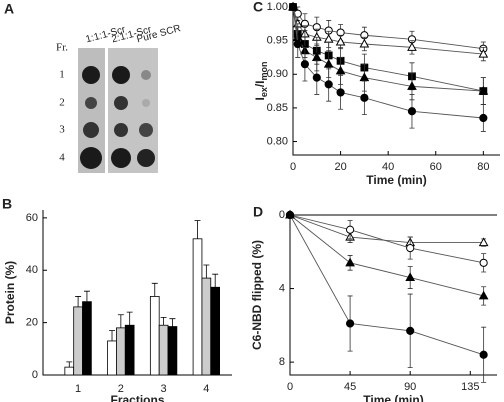 This screenshot has width=504, height=402. Describe the element at coordinates (258, 7) in the screenshot. I see `panel-label: C` at that location.